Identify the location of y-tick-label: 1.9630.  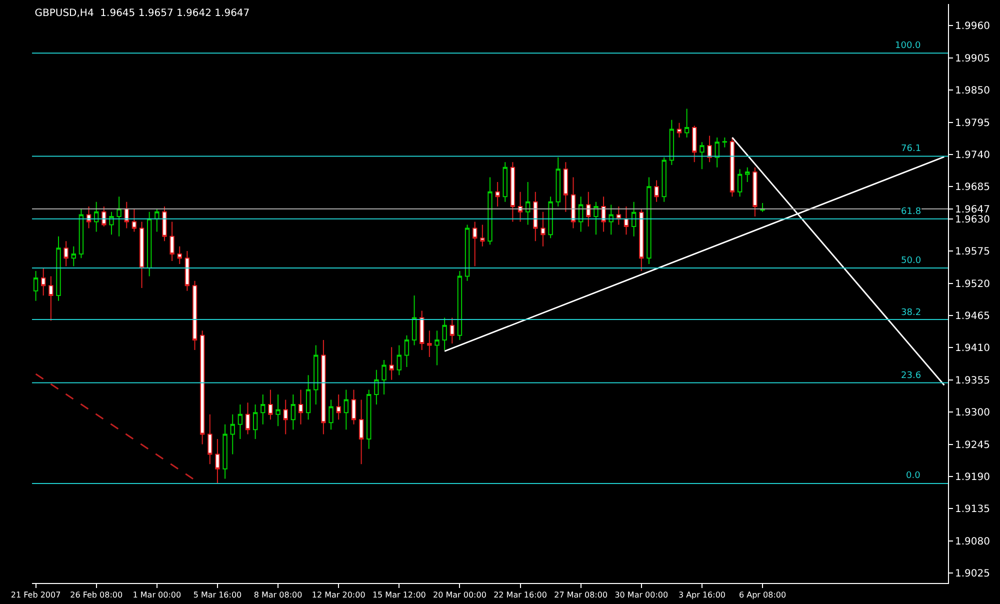
(972, 220).